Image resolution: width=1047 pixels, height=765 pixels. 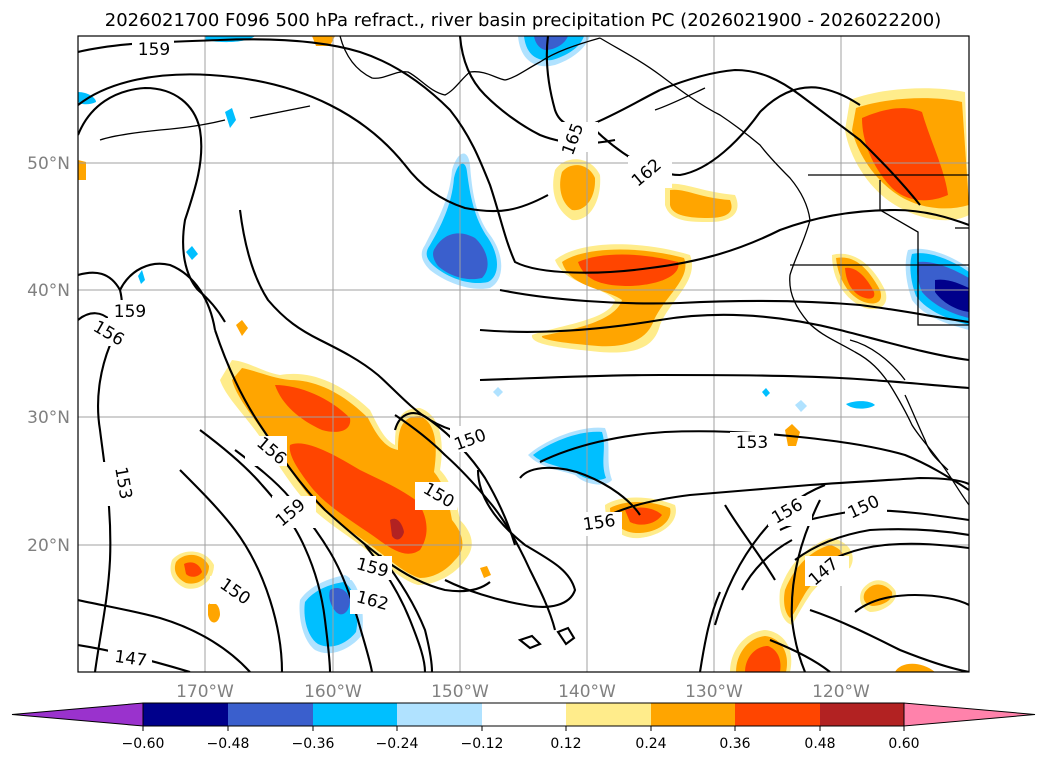 I want to click on contour-label: 156, so click(x=599, y=523).